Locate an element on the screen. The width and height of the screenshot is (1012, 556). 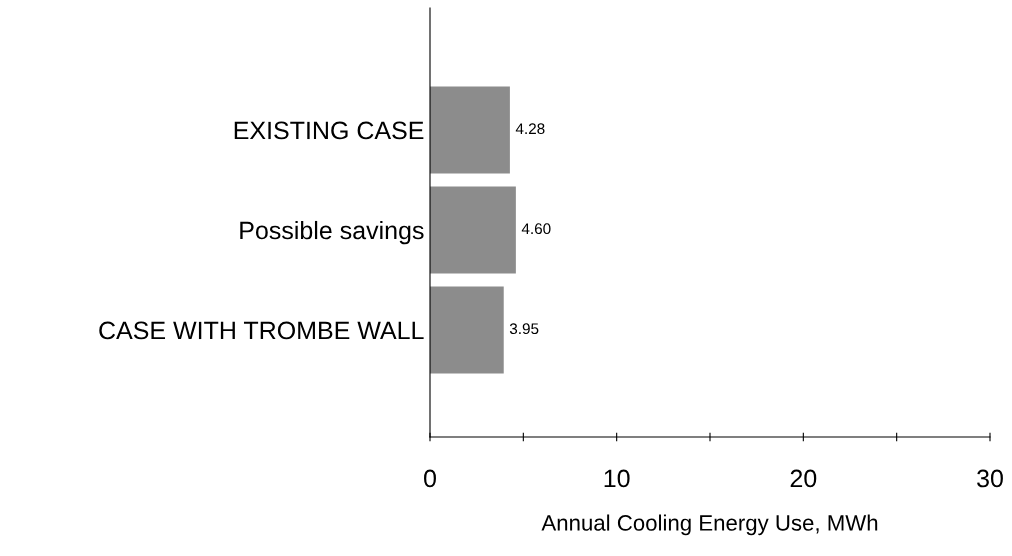
y-tick-label: Possible savings is located at coordinates (332, 232).